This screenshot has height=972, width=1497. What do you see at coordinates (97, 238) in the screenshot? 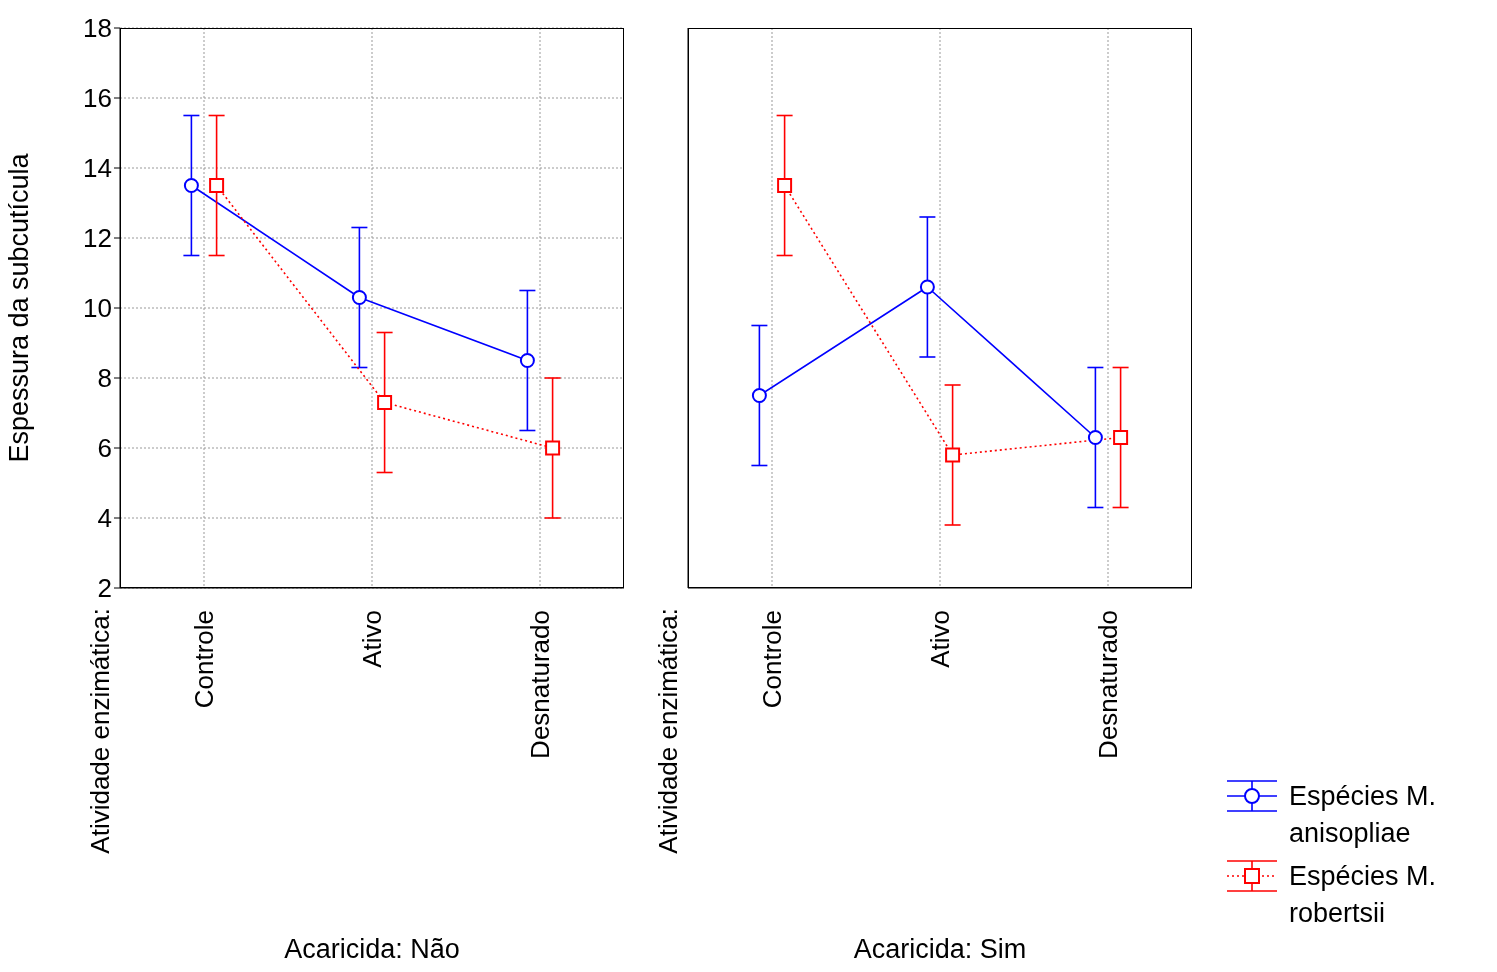
I see `y-tick-label: 12` at bounding box center [97, 238].